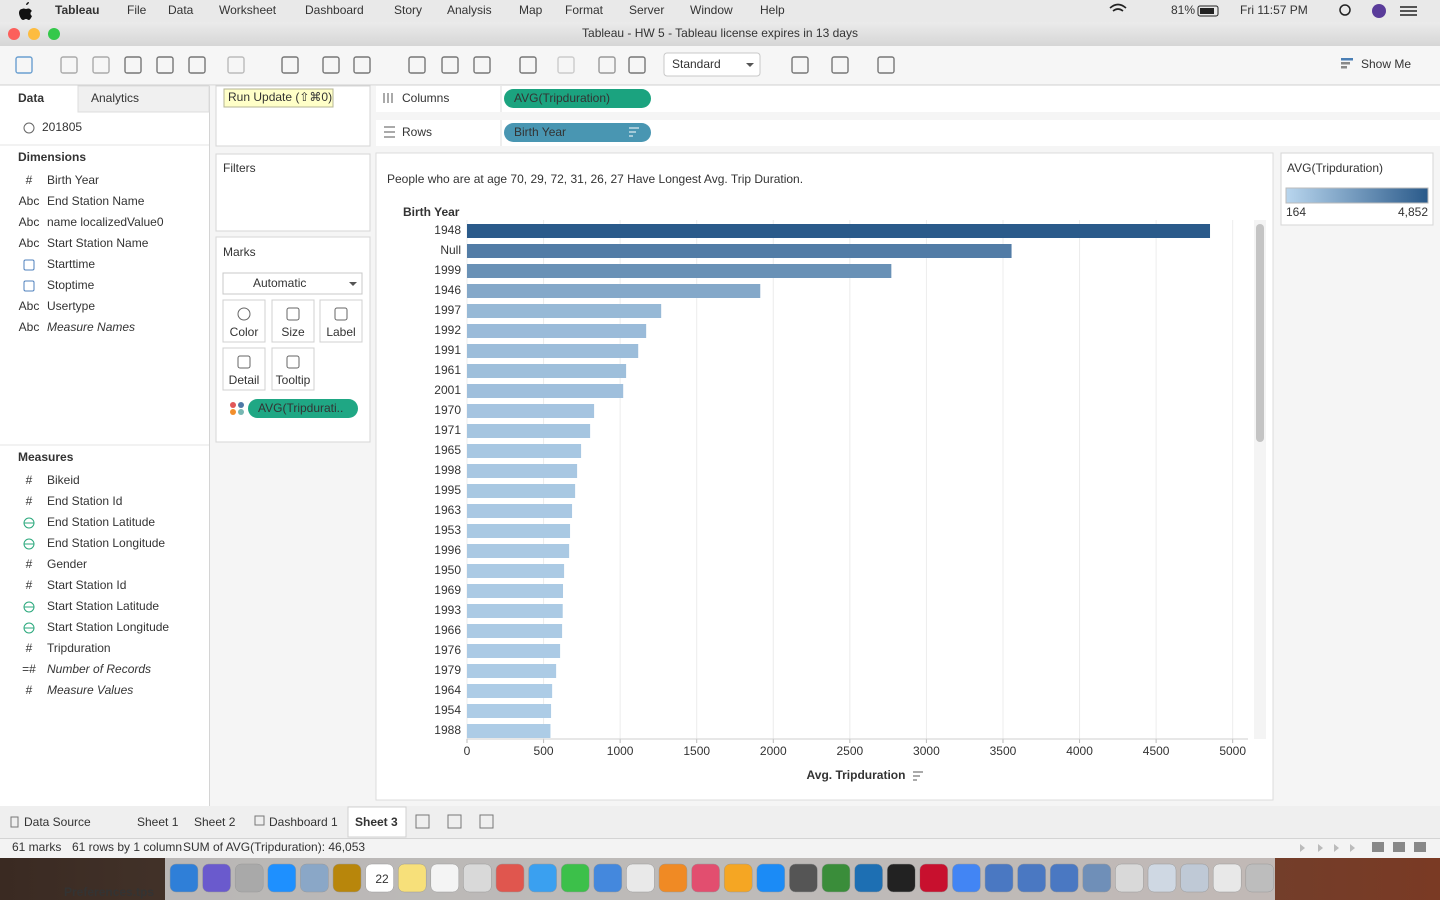 The height and width of the screenshot is (900, 1440). I want to click on sheet-tab: Sheet 2, so click(215, 822).